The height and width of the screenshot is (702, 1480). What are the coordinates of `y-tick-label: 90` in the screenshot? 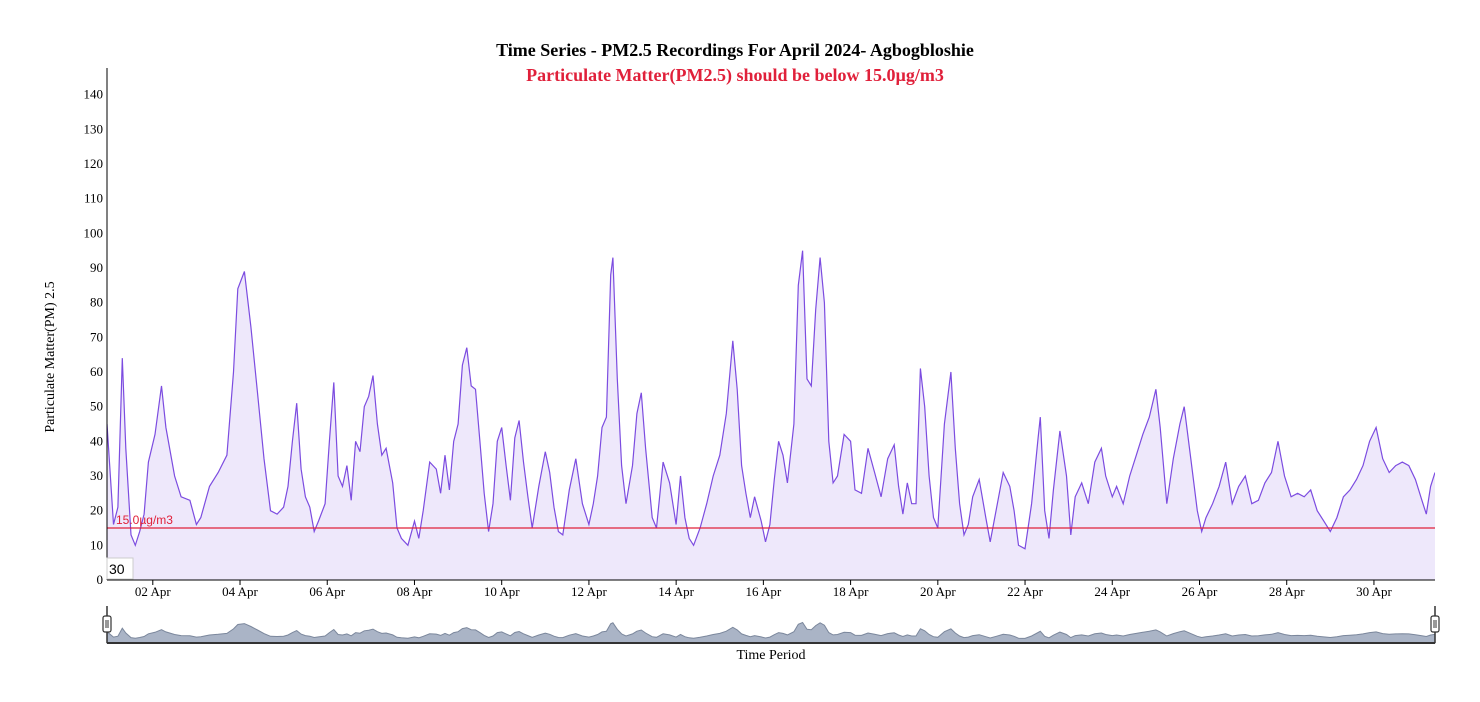 It's located at (96, 267).